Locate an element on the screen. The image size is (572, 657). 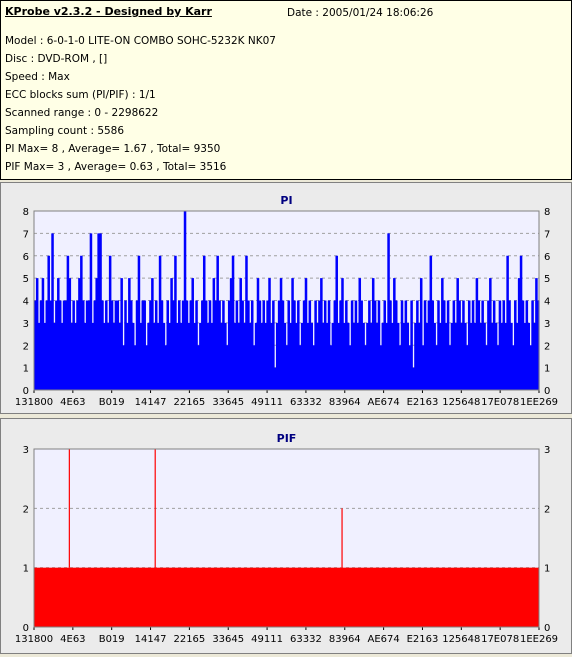
pif-y-tick-left: 3 is located at coordinates (26, 450).